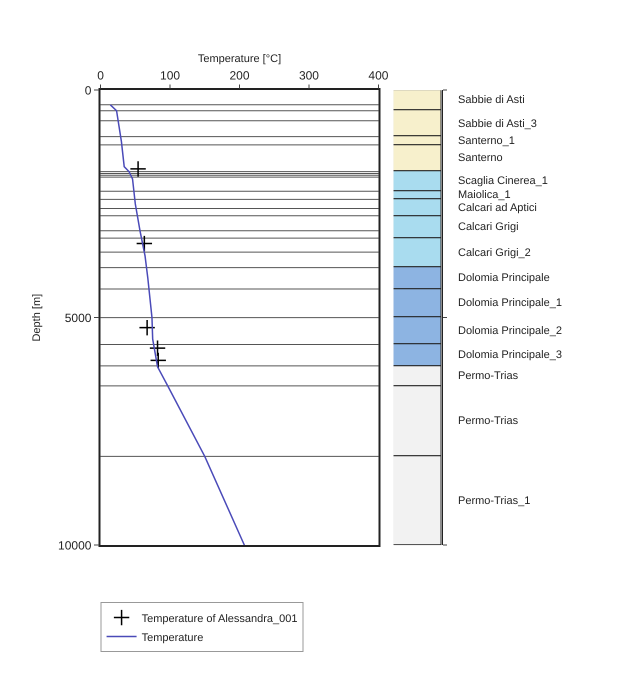  Describe the element at coordinates (75, 545) in the screenshot. I see `y-tick-label: 10000` at that location.